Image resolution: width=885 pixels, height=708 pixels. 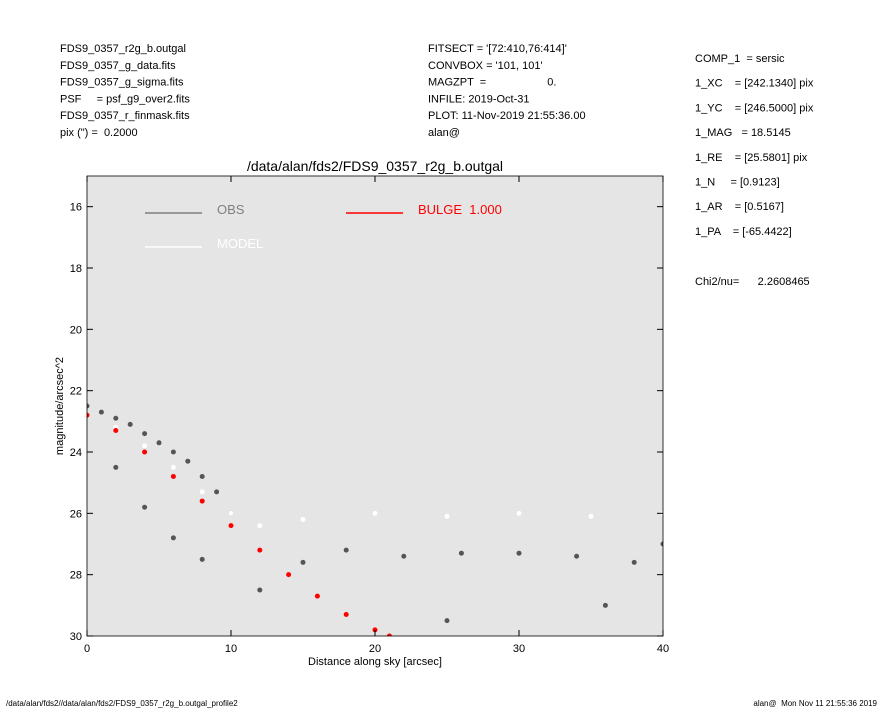 What do you see at coordinates (99, 133) in the screenshot?
I see `header-line: pix (") = 0.2000` at bounding box center [99, 133].